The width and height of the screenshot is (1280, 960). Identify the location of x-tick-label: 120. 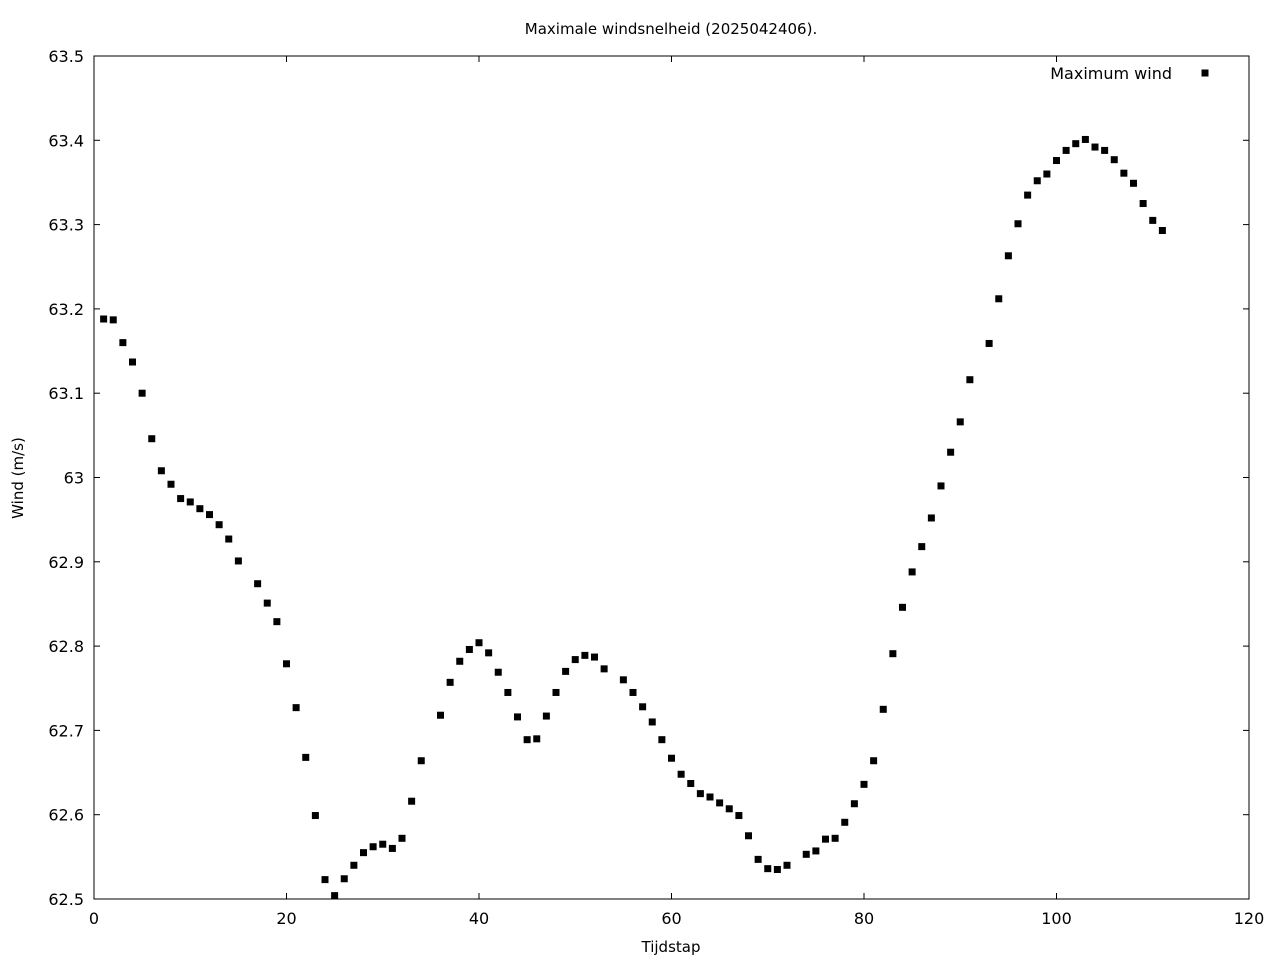
(1249, 918).